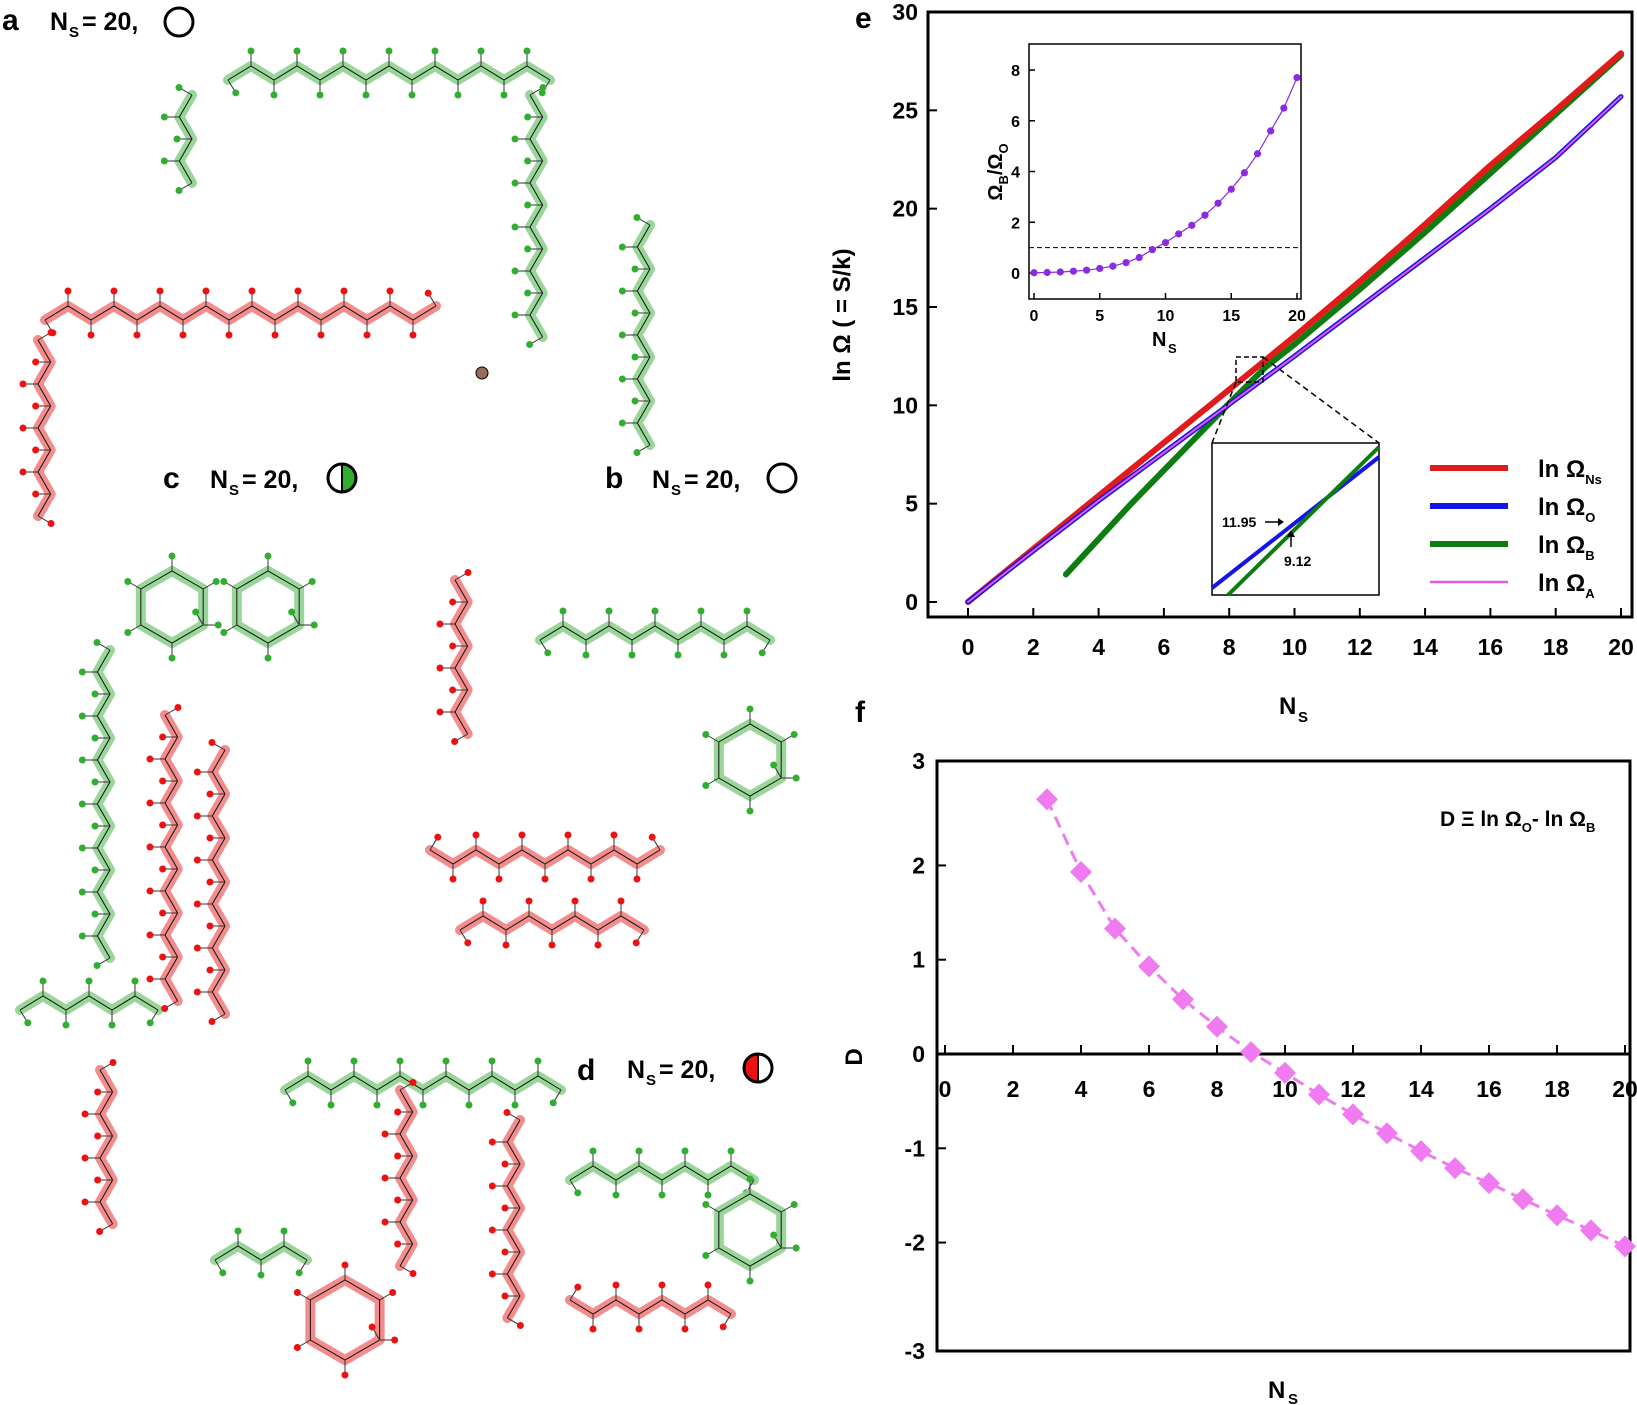  Describe the element at coordinates (1013, 1089) in the screenshot. I see `x-tick-label: 2` at that location.